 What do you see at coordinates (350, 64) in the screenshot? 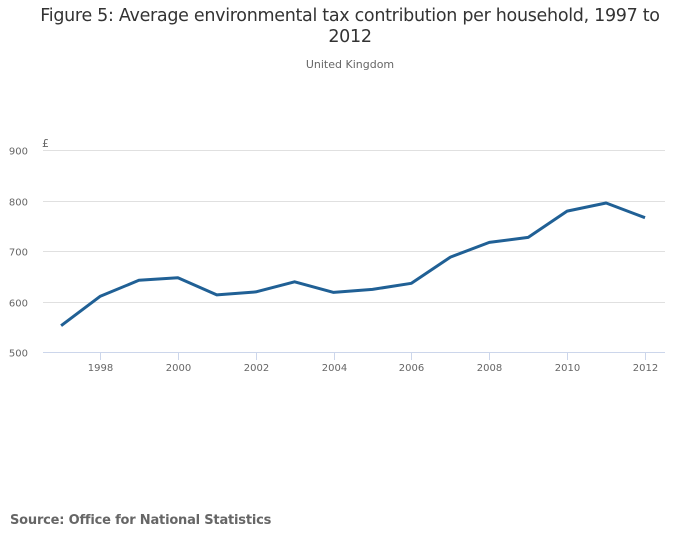
I see `chart-subtitle: United Kingdom` at bounding box center [350, 64].